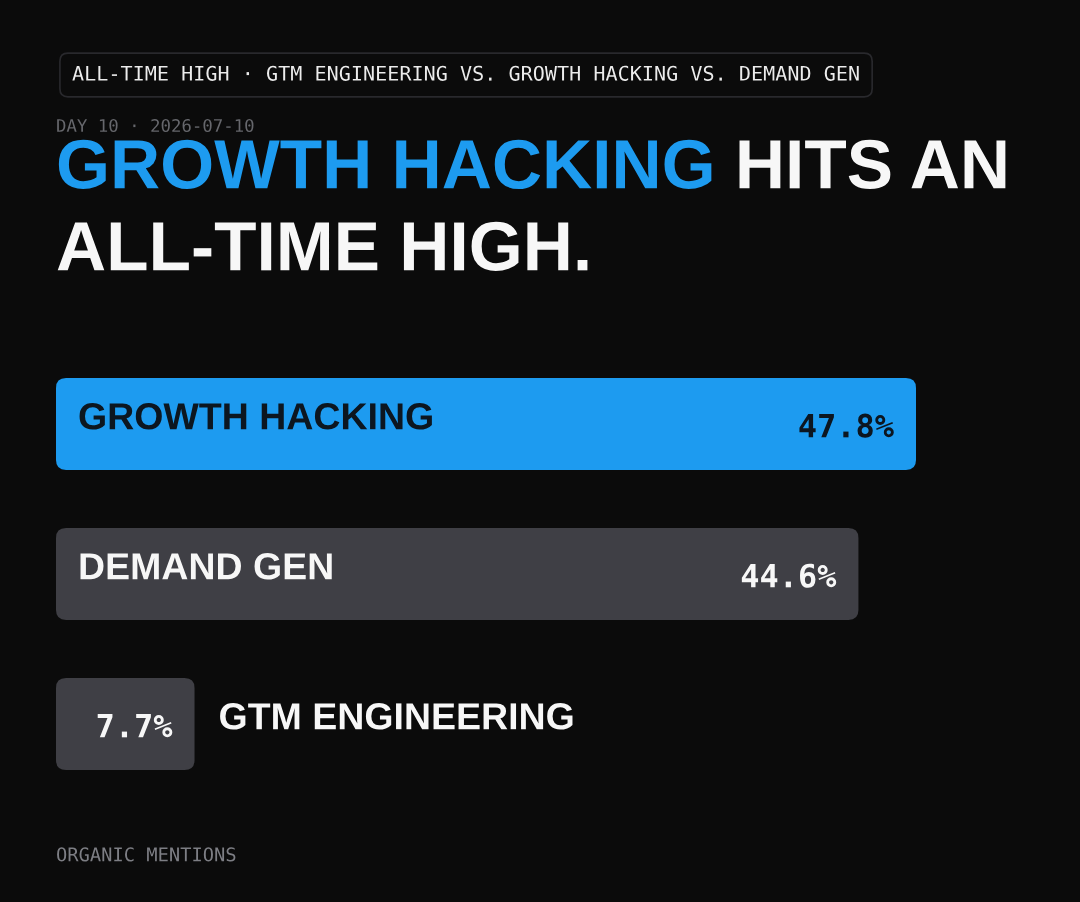 The height and width of the screenshot is (902, 1080). What do you see at coordinates (255, 416) in the screenshot?
I see `y-tick-label: GROWTH HACKING` at bounding box center [255, 416].